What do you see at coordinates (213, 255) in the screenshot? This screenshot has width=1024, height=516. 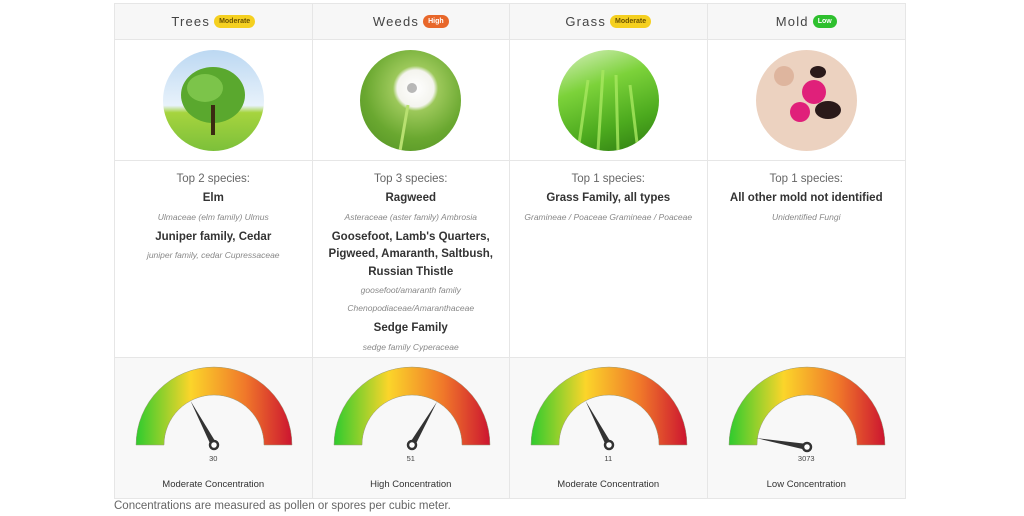 I see `species-scientific: juniper family, cedar Cupressaceae` at bounding box center [213, 255].